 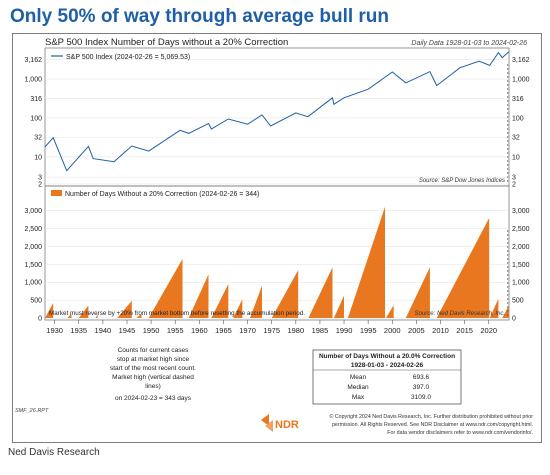 I want to click on bottom-y-ticks-left: 0 500 1,000 1,500 2,000 2,500 3,000, so click(x=33, y=265).